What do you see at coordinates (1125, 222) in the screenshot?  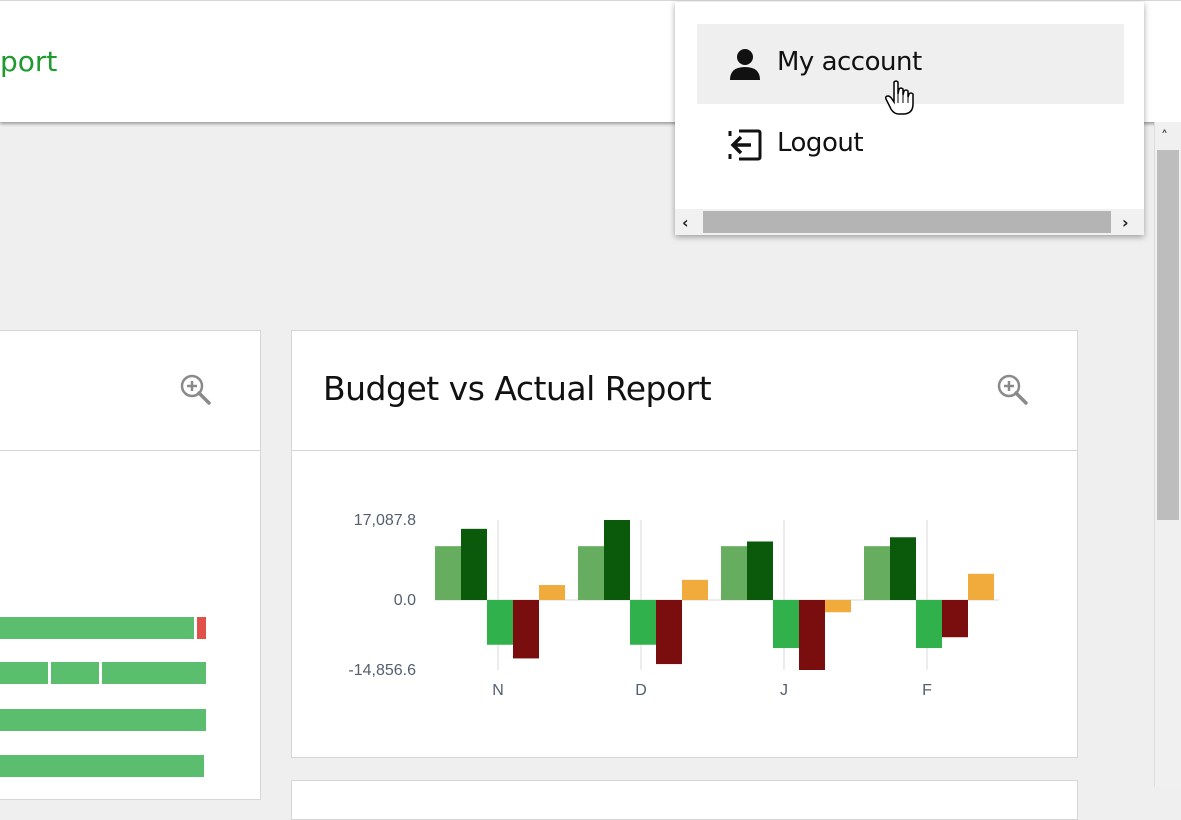 I see `scroll-right-arrow-icon: ›` at bounding box center [1125, 222].